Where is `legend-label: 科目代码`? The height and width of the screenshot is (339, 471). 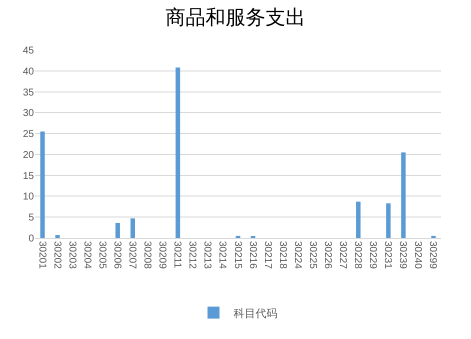 legend-label: 科目代码 is located at coordinates (256, 314).